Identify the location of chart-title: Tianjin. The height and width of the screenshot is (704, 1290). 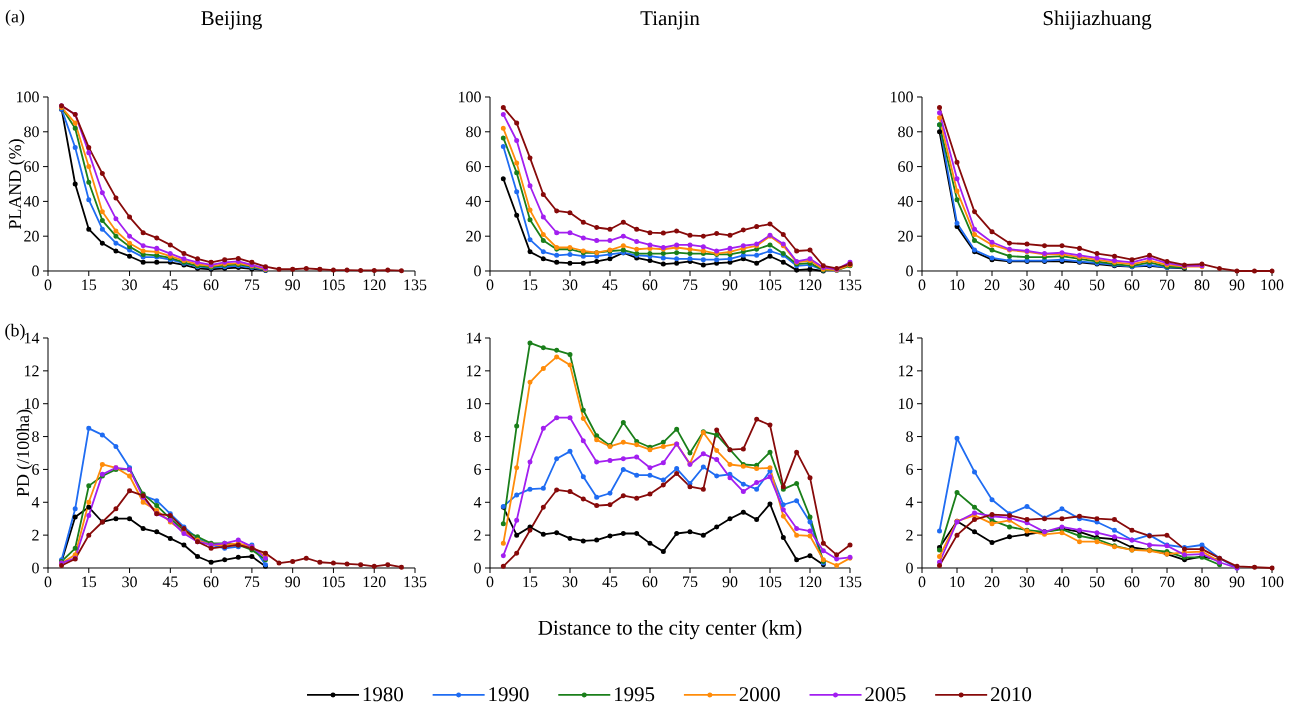
(670, 20).